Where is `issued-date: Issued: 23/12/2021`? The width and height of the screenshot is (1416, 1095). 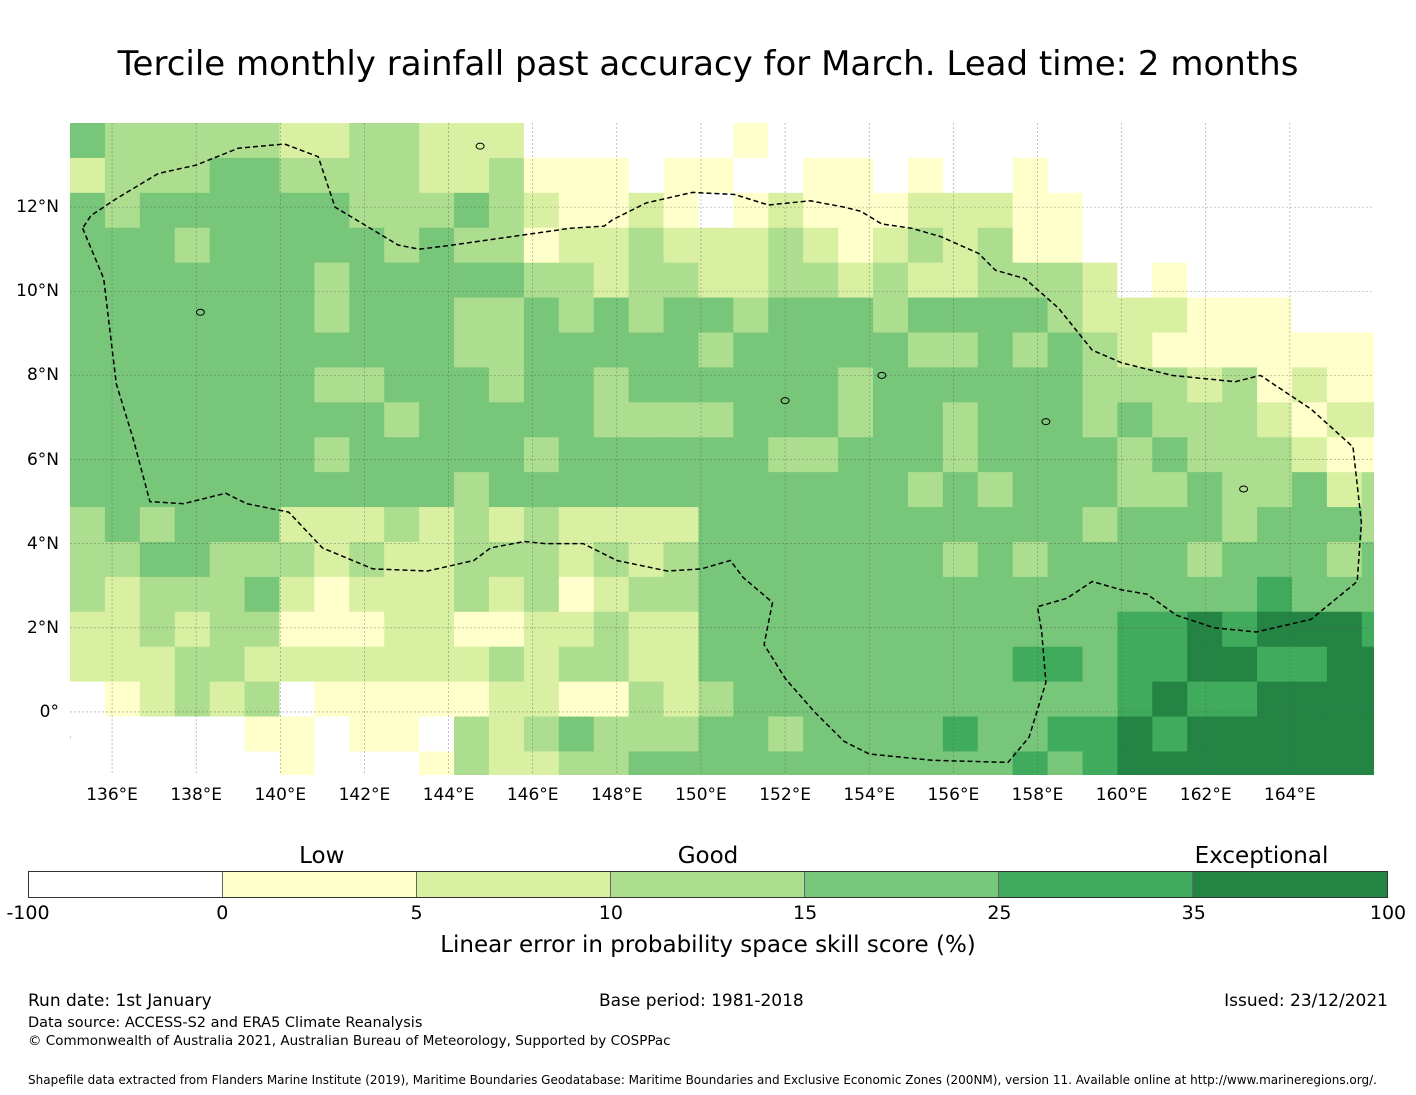 issued-date: Issued: 23/12/2021 is located at coordinates (1306, 1001).